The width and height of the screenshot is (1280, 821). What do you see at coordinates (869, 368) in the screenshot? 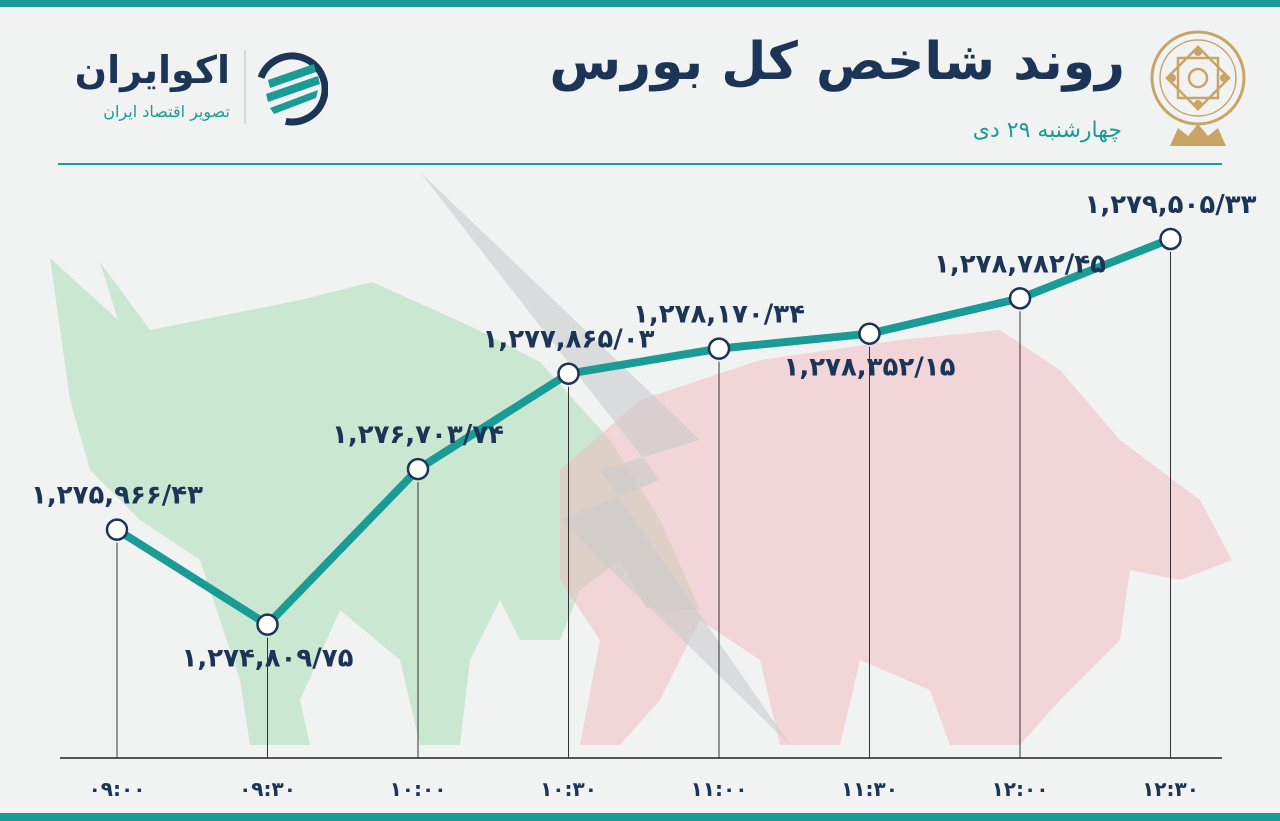
I see `data-label-5: ۱,۲۷۸,۳۵۲/۱۵` at bounding box center [869, 368].